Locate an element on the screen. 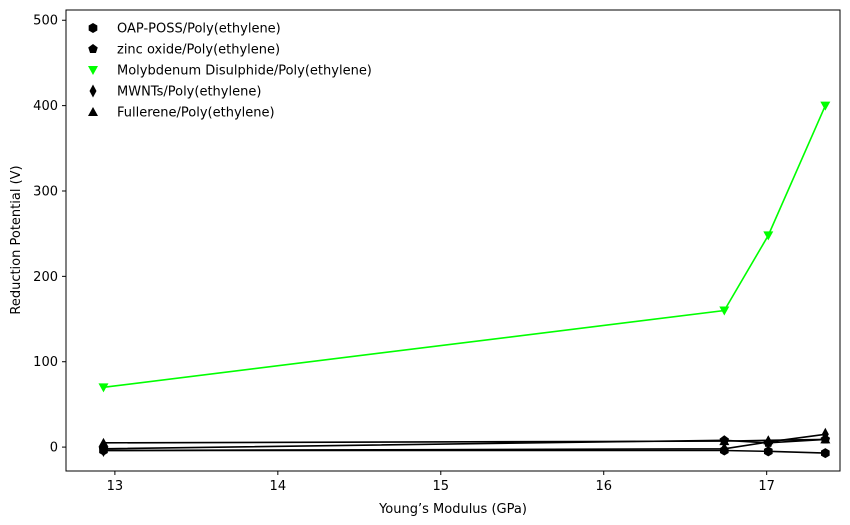  y-axis: 0 100 200 300 400 500 is located at coordinates (49, 235).